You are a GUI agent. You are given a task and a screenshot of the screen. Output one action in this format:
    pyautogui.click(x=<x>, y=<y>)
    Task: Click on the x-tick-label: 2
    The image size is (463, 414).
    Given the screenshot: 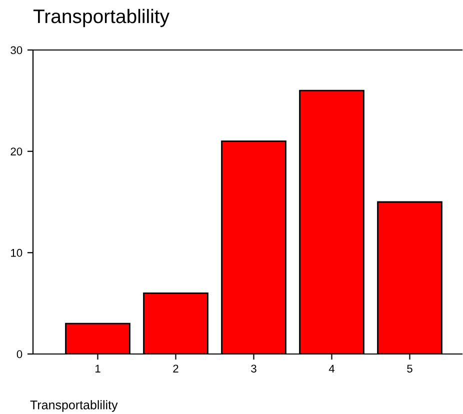 What is the action you would take?
    pyautogui.click(x=175, y=368)
    